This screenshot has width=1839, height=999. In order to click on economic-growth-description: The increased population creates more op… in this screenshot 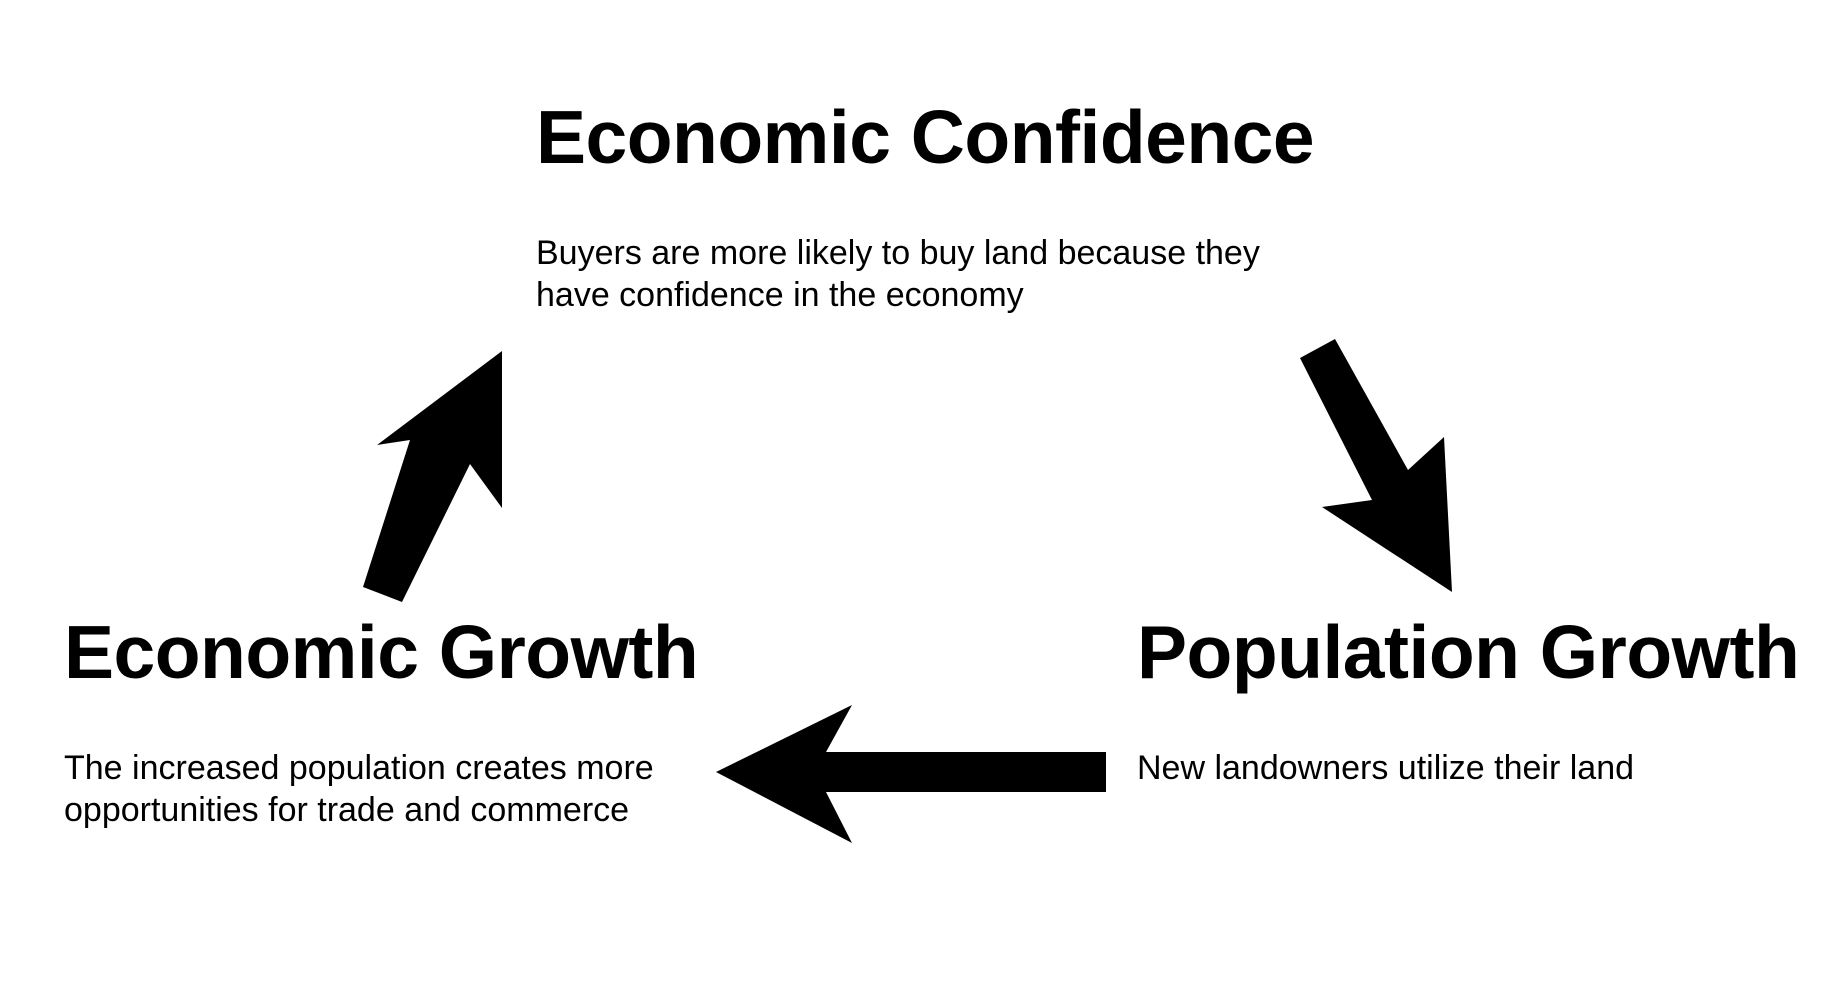, I will do `click(359, 789)`.